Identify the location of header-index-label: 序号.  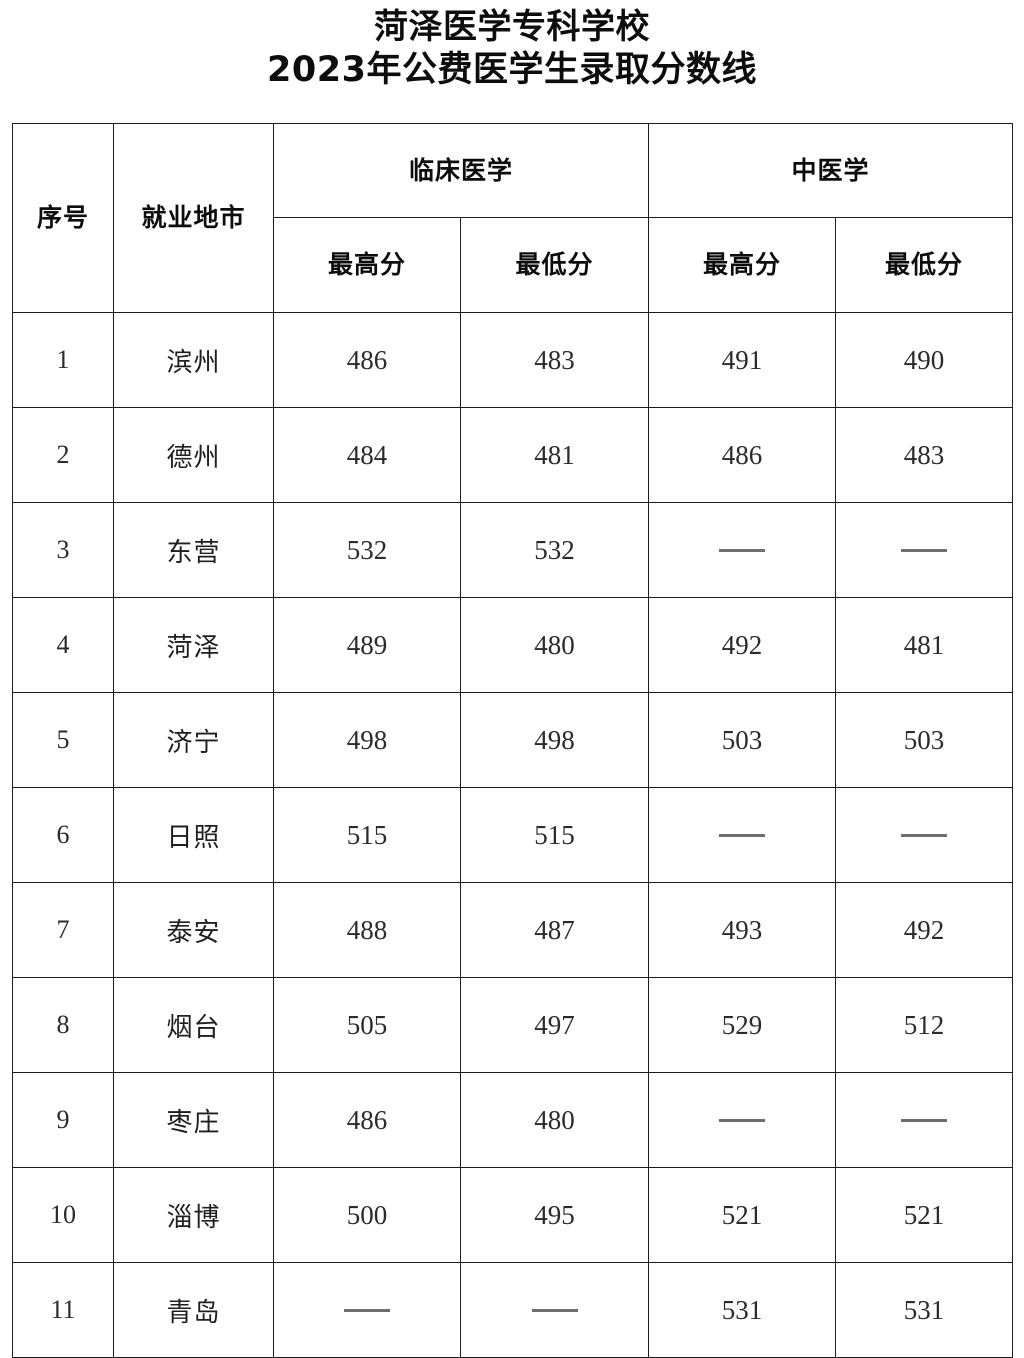
(62, 217).